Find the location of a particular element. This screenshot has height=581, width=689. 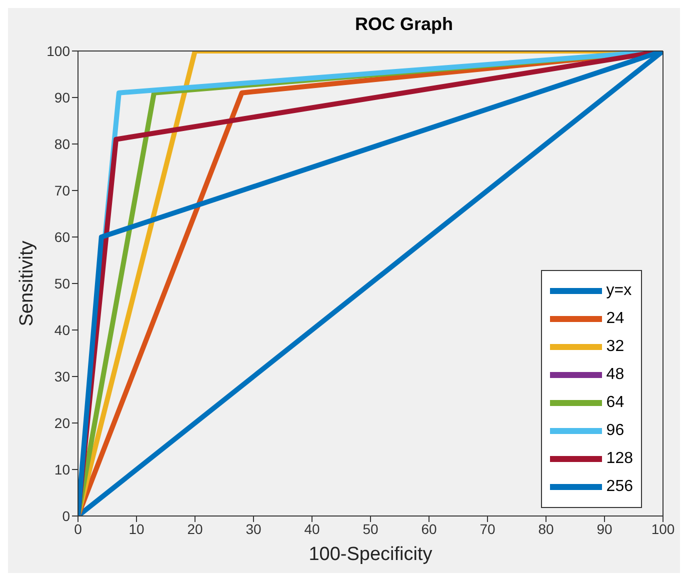

legend-label: 48 is located at coordinates (615, 375).